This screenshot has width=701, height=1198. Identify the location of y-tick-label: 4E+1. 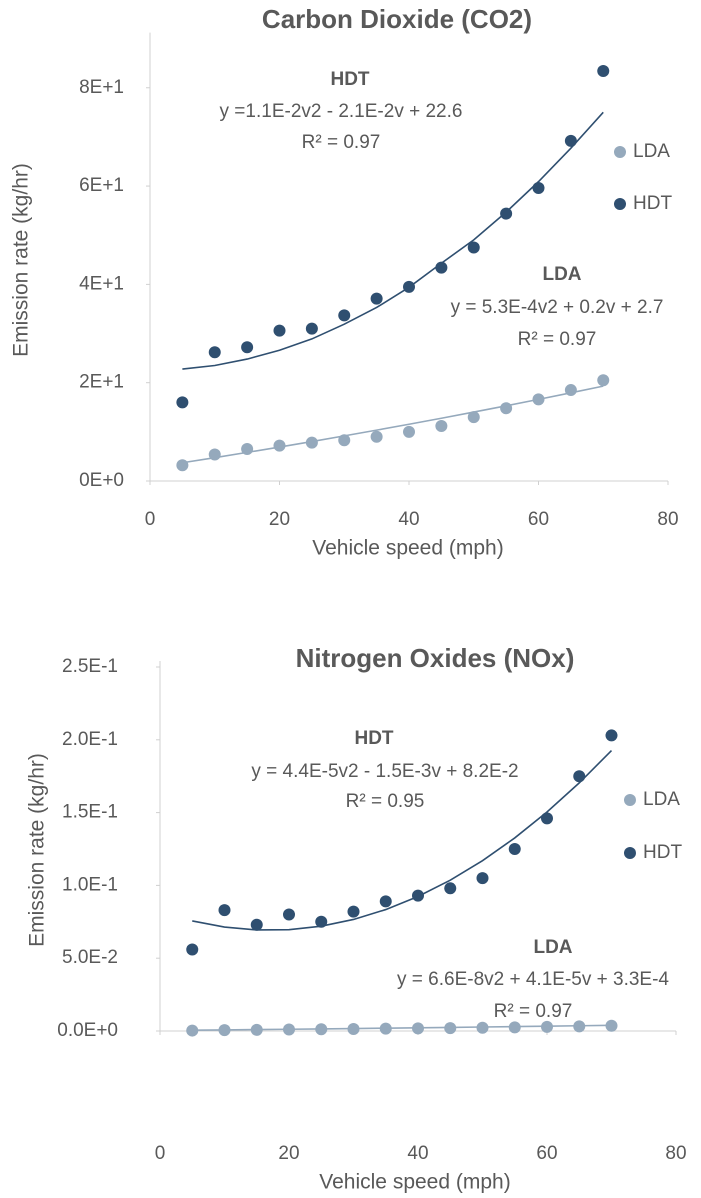
(101, 283).